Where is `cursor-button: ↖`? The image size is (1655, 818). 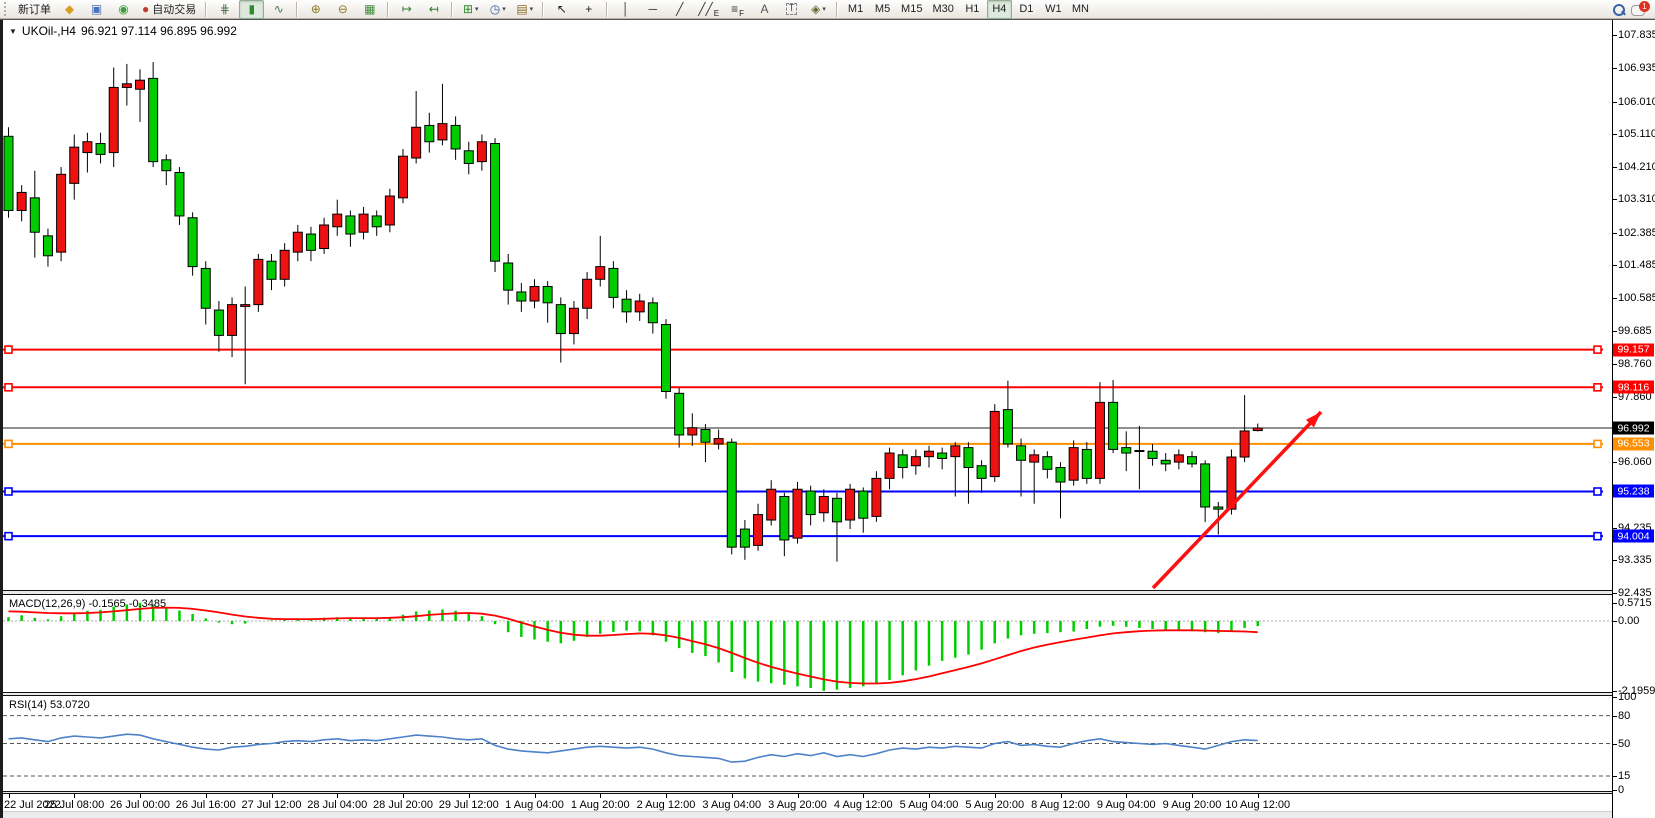 cursor-button: ↖ is located at coordinates (561, 9).